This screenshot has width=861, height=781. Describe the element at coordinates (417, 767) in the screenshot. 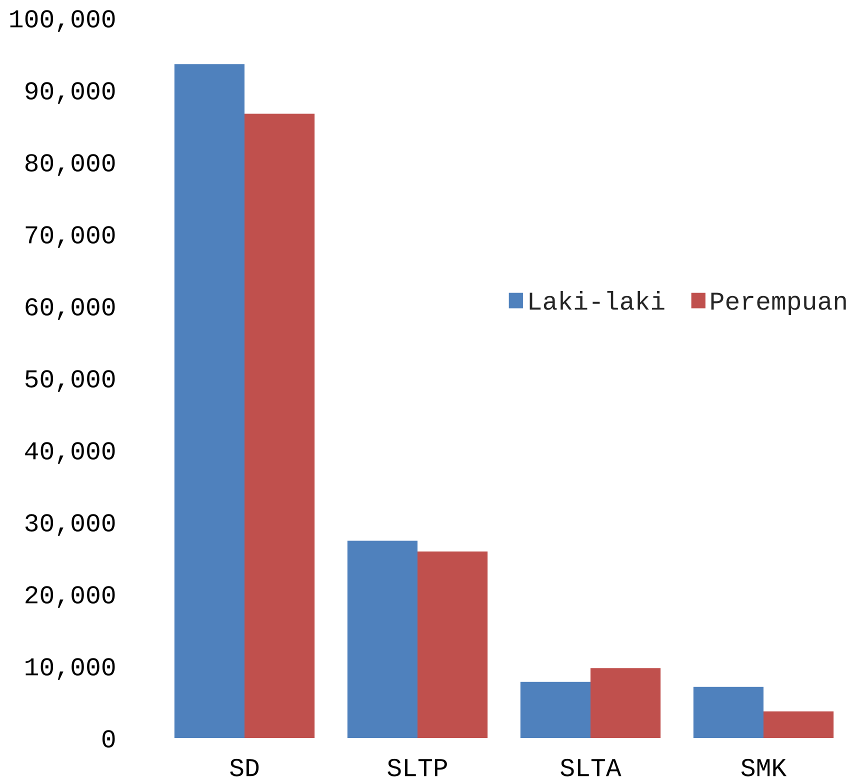

I see `x-tick-label: SLTP` at that location.